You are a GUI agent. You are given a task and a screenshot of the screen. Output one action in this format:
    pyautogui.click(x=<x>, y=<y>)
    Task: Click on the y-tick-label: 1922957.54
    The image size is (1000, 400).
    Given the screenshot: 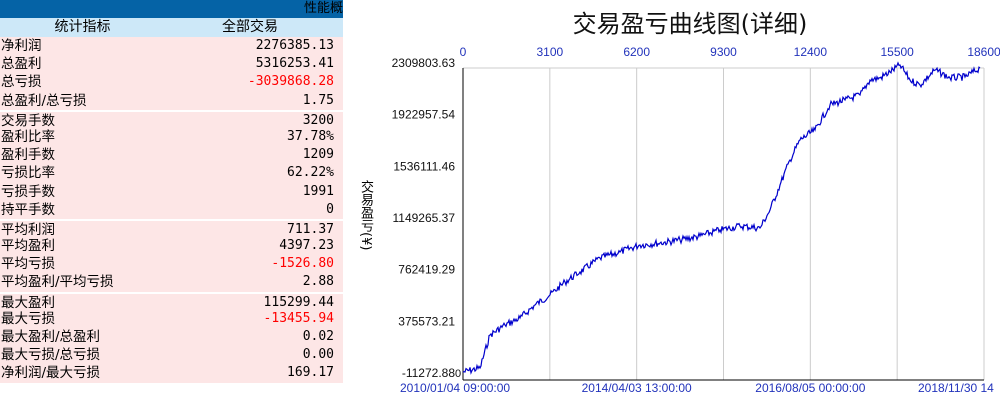 What is the action you would take?
    pyautogui.click(x=424, y=115)
    